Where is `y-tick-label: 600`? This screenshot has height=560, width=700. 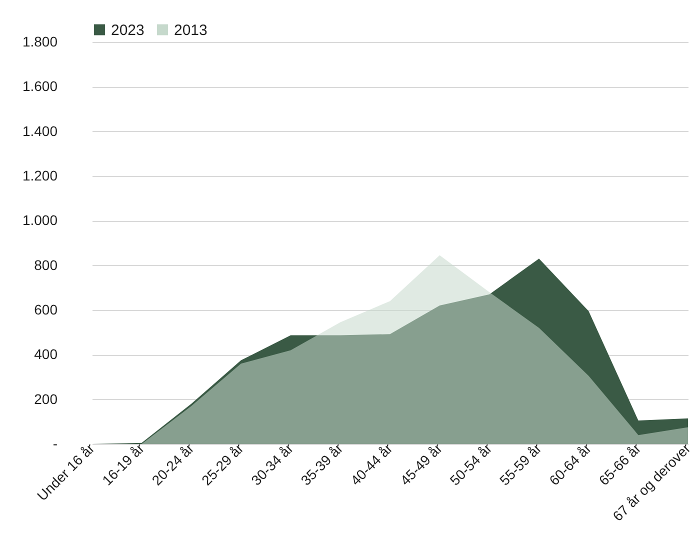
y-tick-label: 600 is located at coordinates (46, 310).